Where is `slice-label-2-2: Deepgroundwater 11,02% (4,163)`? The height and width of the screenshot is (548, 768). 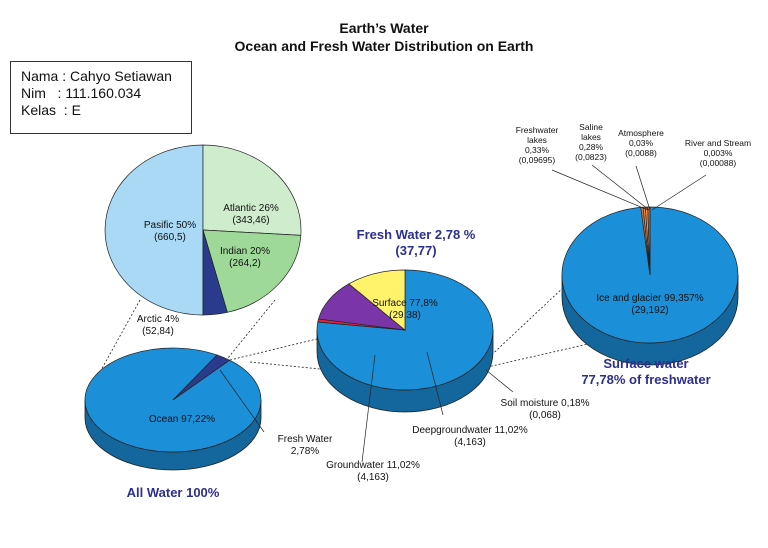 slice-label-2-2: Deepgroundwater 11,02% (4,163) is located at coordinates (470, 436).